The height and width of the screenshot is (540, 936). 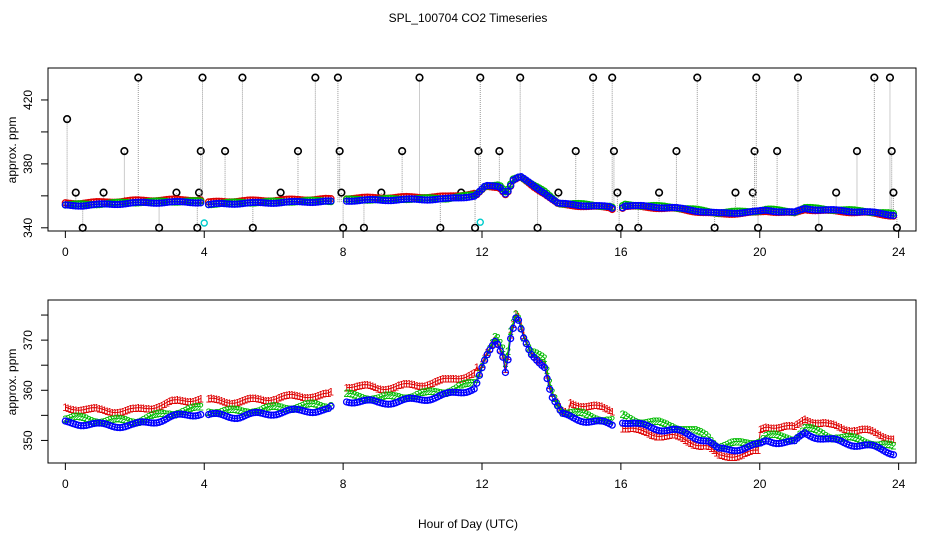 What do you see at coordinates (204, 484) in the screenshot?
I see `bottom-x-tick-label: 4` at bounding box center [204, 484].